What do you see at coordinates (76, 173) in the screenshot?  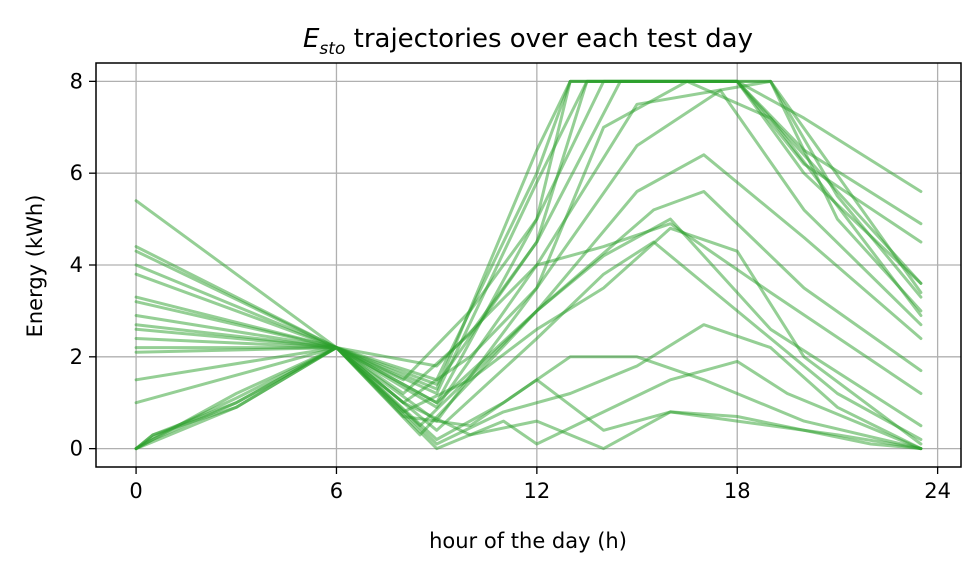 I see `y-tick-label: 6` at bounding box center [76, 173].